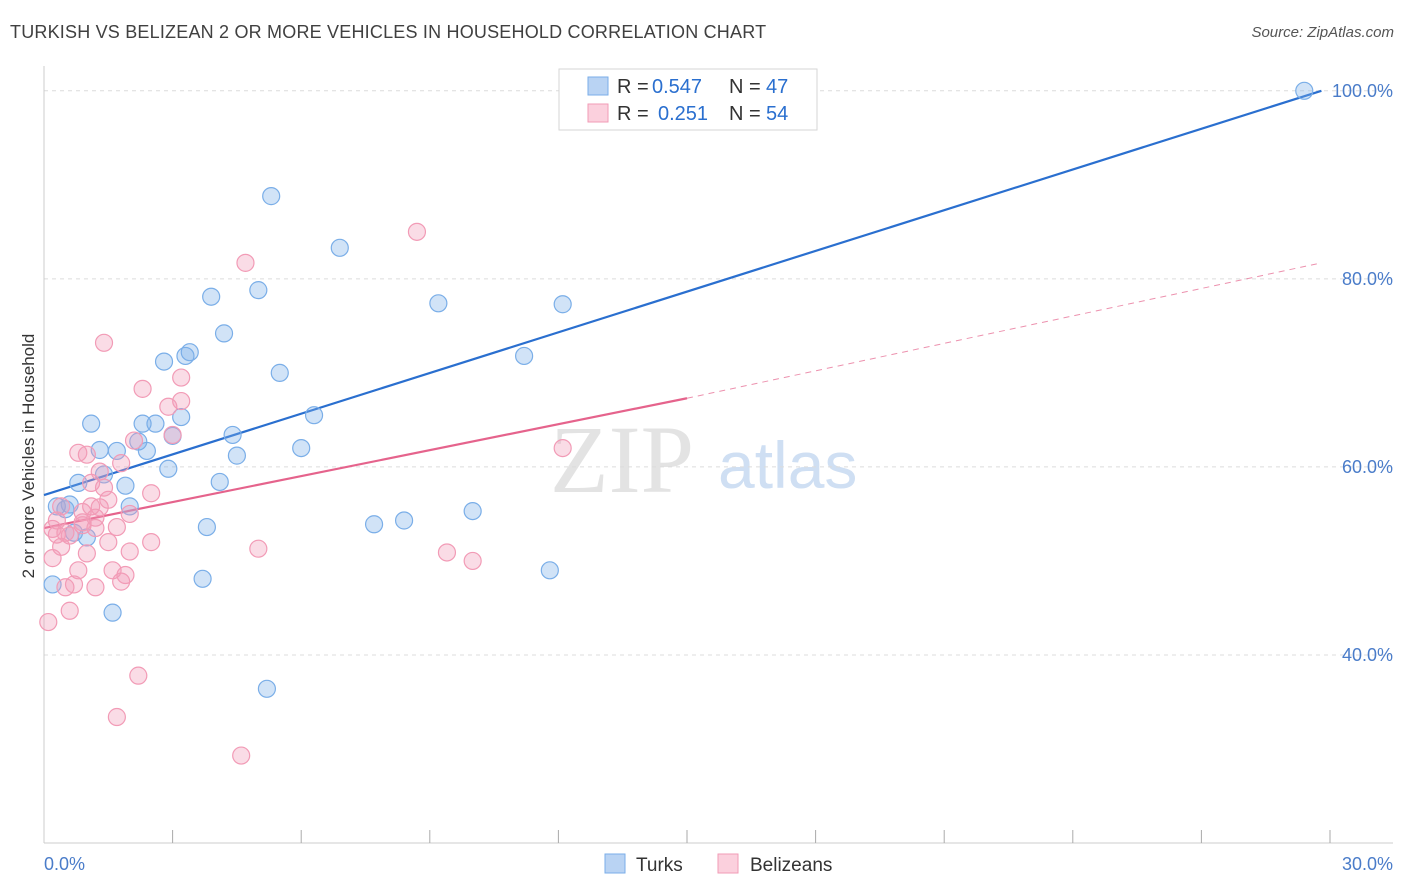 This screenshot has height=892, width=1406. I want to click on y-axis-title: 2 or more Vehicles in Household, so click(28, 456).